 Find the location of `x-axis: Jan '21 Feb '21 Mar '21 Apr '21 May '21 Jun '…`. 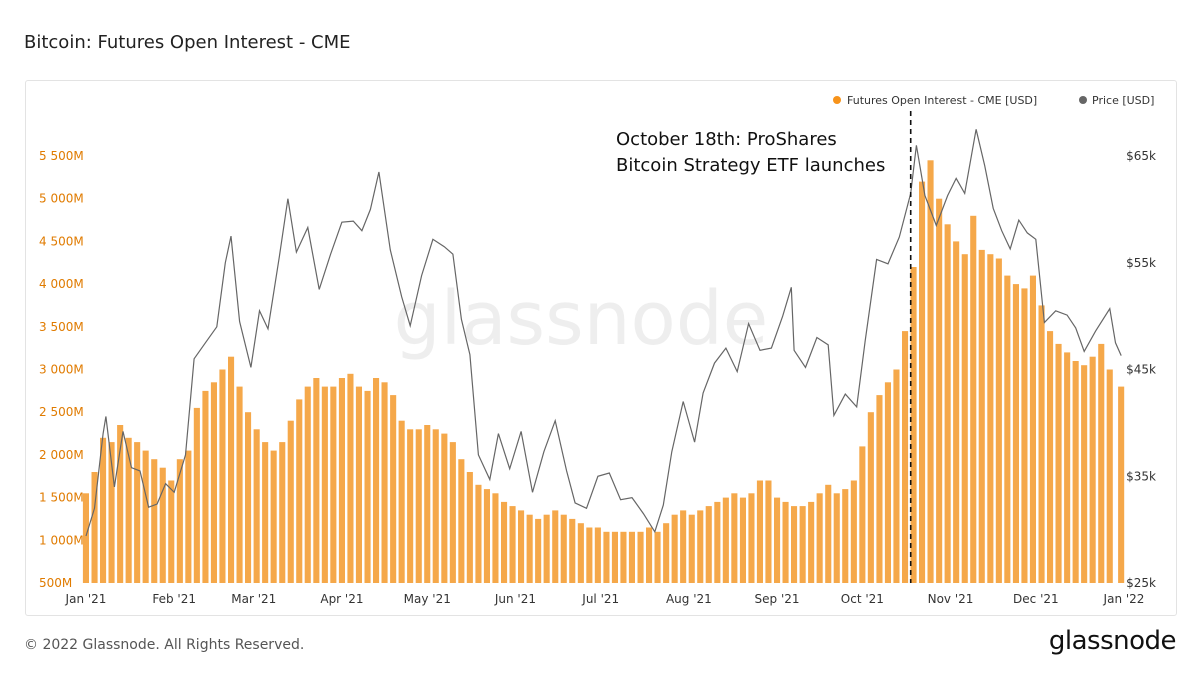

x-axis: Jan '21 Feb '21 Mar '21 Apr '21 May '21 Jun '… is located at coordinates (605, 599).